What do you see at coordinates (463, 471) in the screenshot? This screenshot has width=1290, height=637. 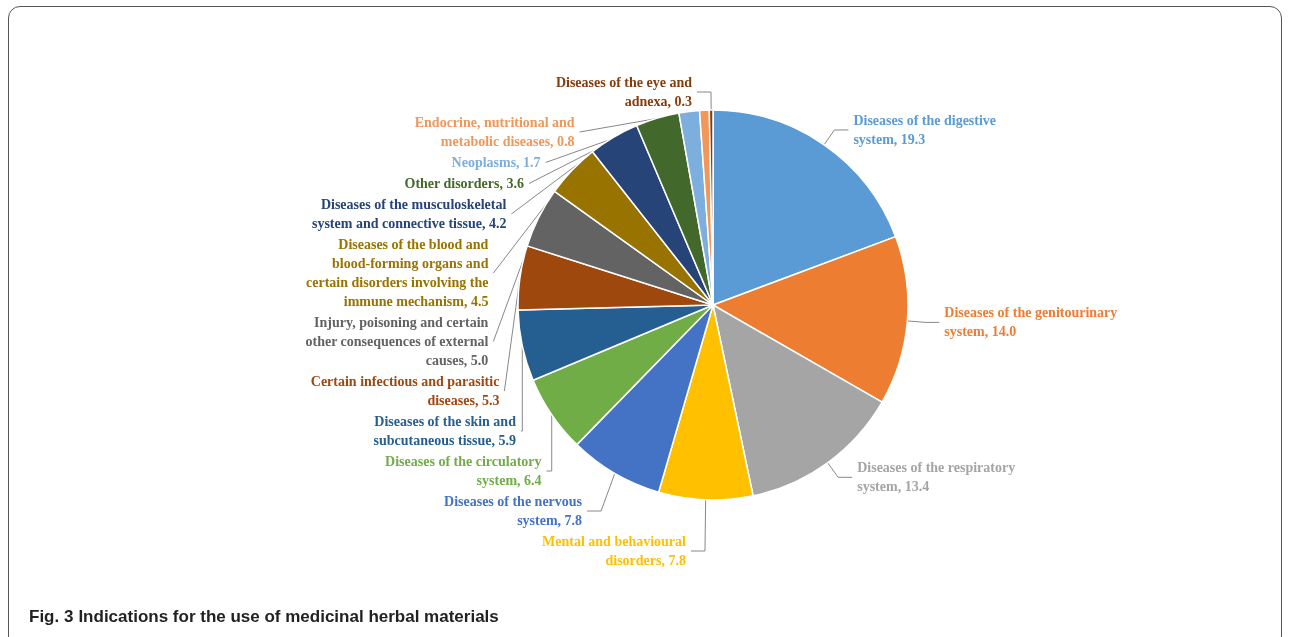 I see `slice-label: Diseases of the circulatory system, 6.4` at bounding box center [463, 471].